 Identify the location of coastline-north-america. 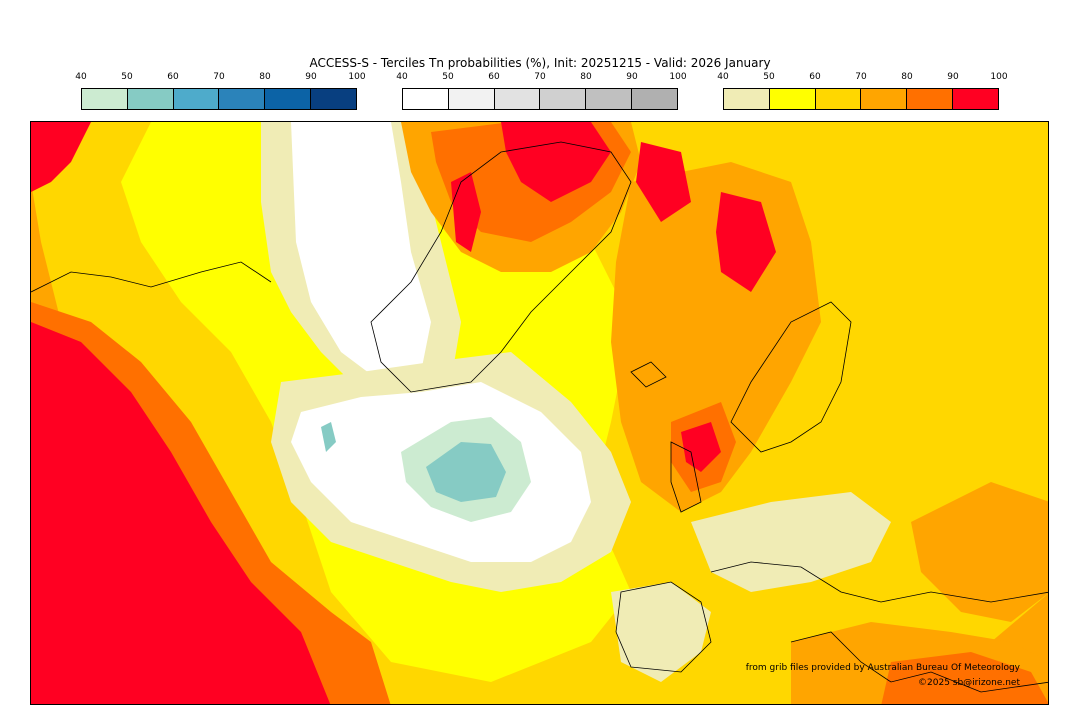
(151, 277).